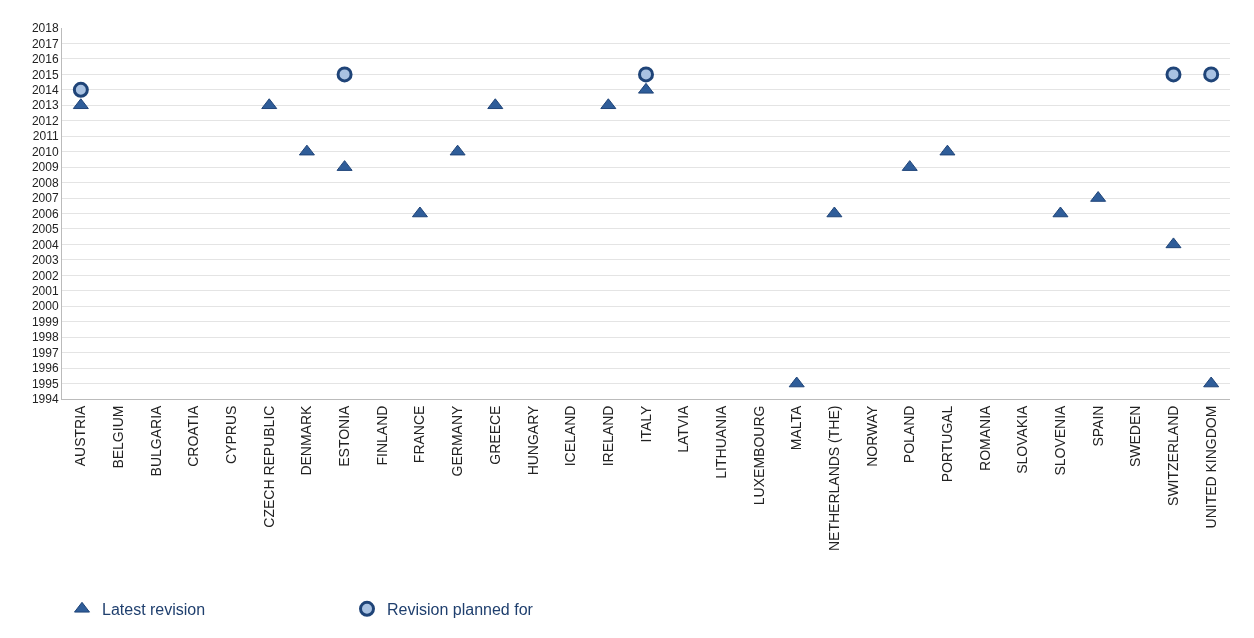 This screenshot has width=1254, height=638. Describe the element at coordinates (45, 321) in the screenshot. I see `y-tick-label: 1999` at that location.